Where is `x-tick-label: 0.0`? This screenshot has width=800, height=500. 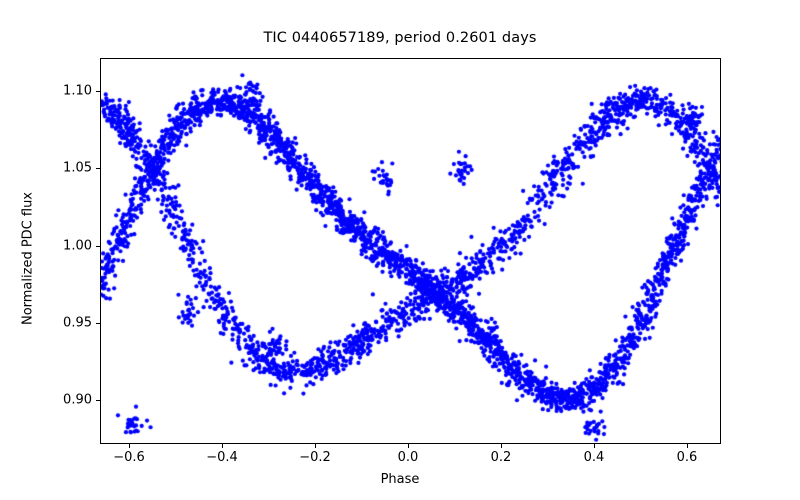
x-tick-label: 0.0 is located at coordinates (408, 457).